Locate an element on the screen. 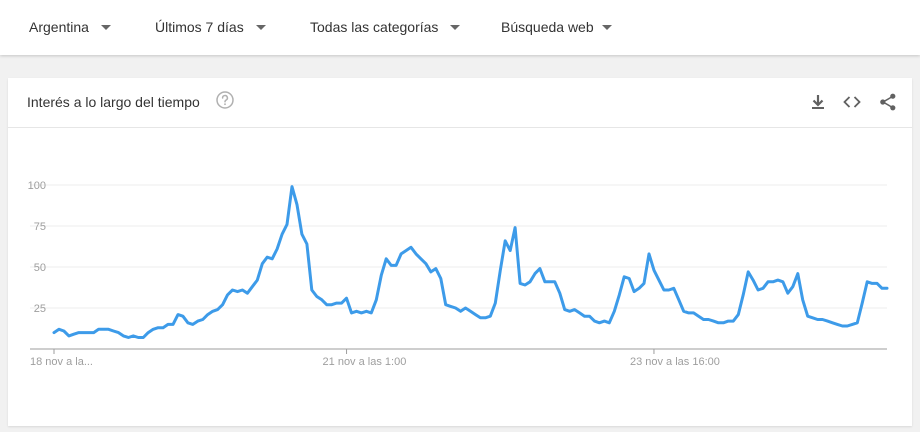 The height and width of the screenshot is (432, 920). category-filter: Todas las categorías is located at coordinates (385, 27).